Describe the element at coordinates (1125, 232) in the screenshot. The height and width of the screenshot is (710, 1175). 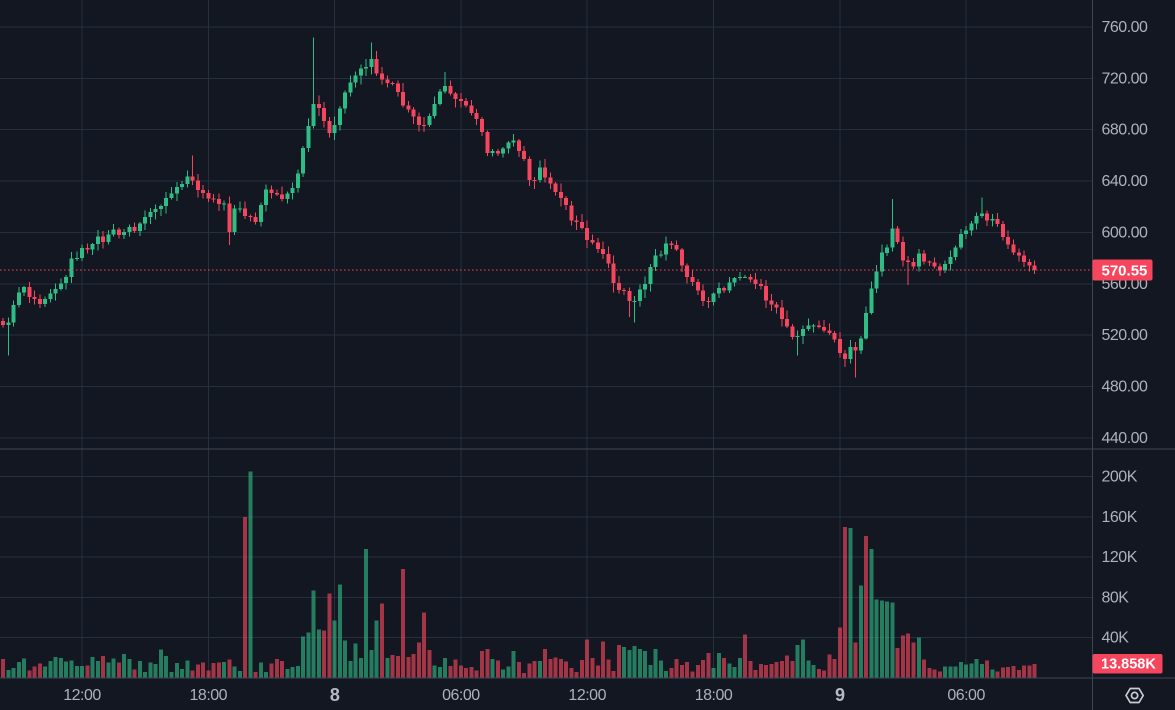
I see `svg-text: 600.00` at that location.